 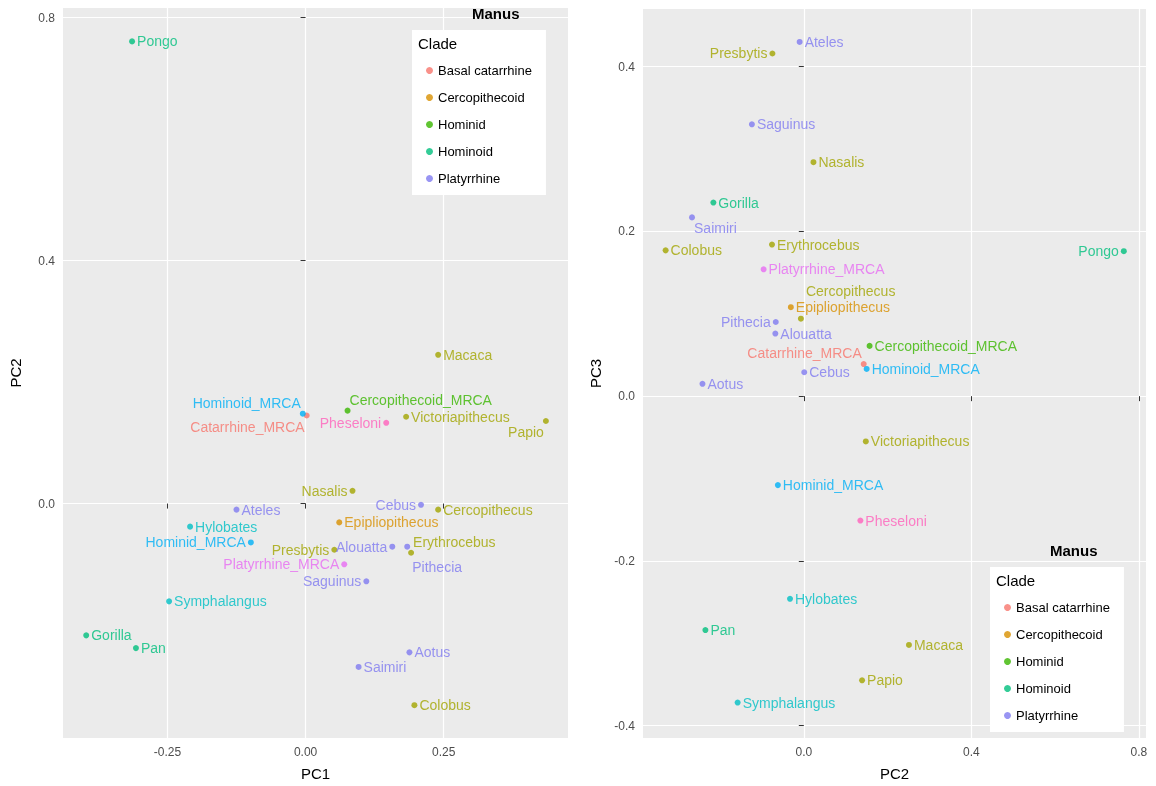 I want to click on data-label: Pheseloni, so click(x=350, y=422).